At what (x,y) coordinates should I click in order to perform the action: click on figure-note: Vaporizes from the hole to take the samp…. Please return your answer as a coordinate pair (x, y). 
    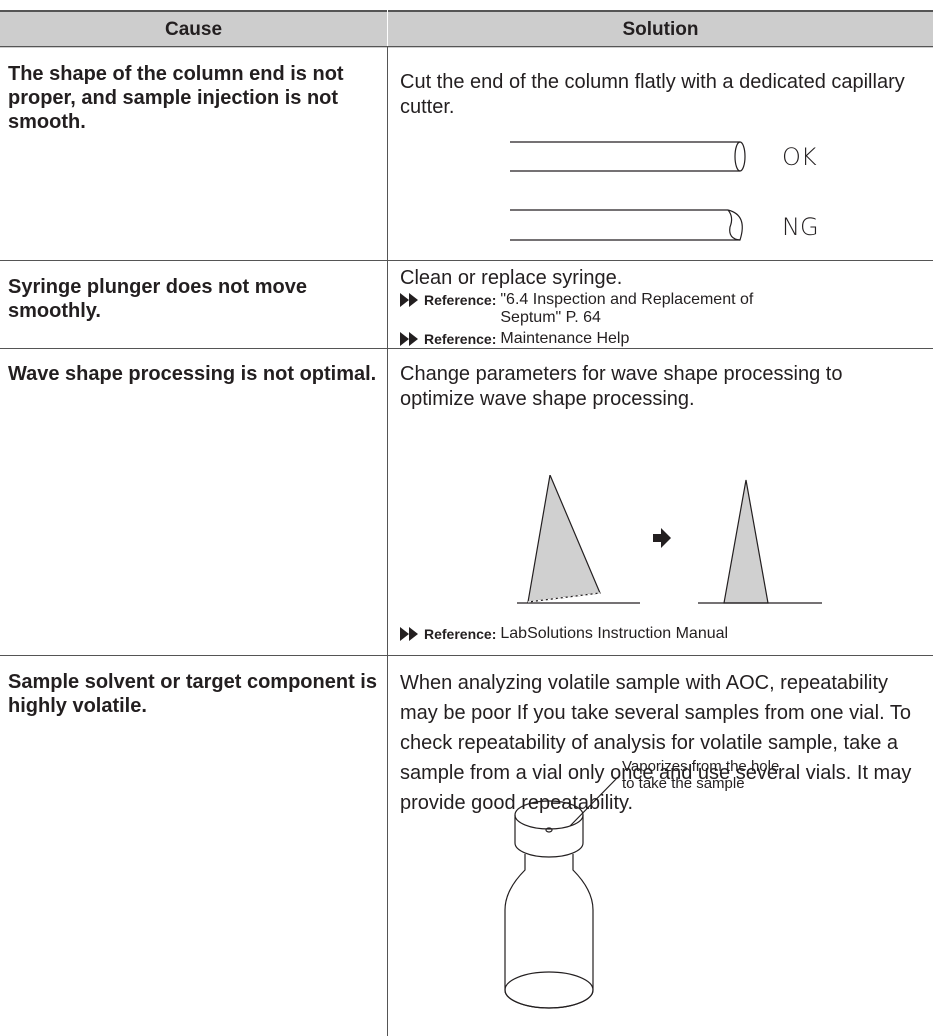
    Looking at the image, I should click on (701, 775).